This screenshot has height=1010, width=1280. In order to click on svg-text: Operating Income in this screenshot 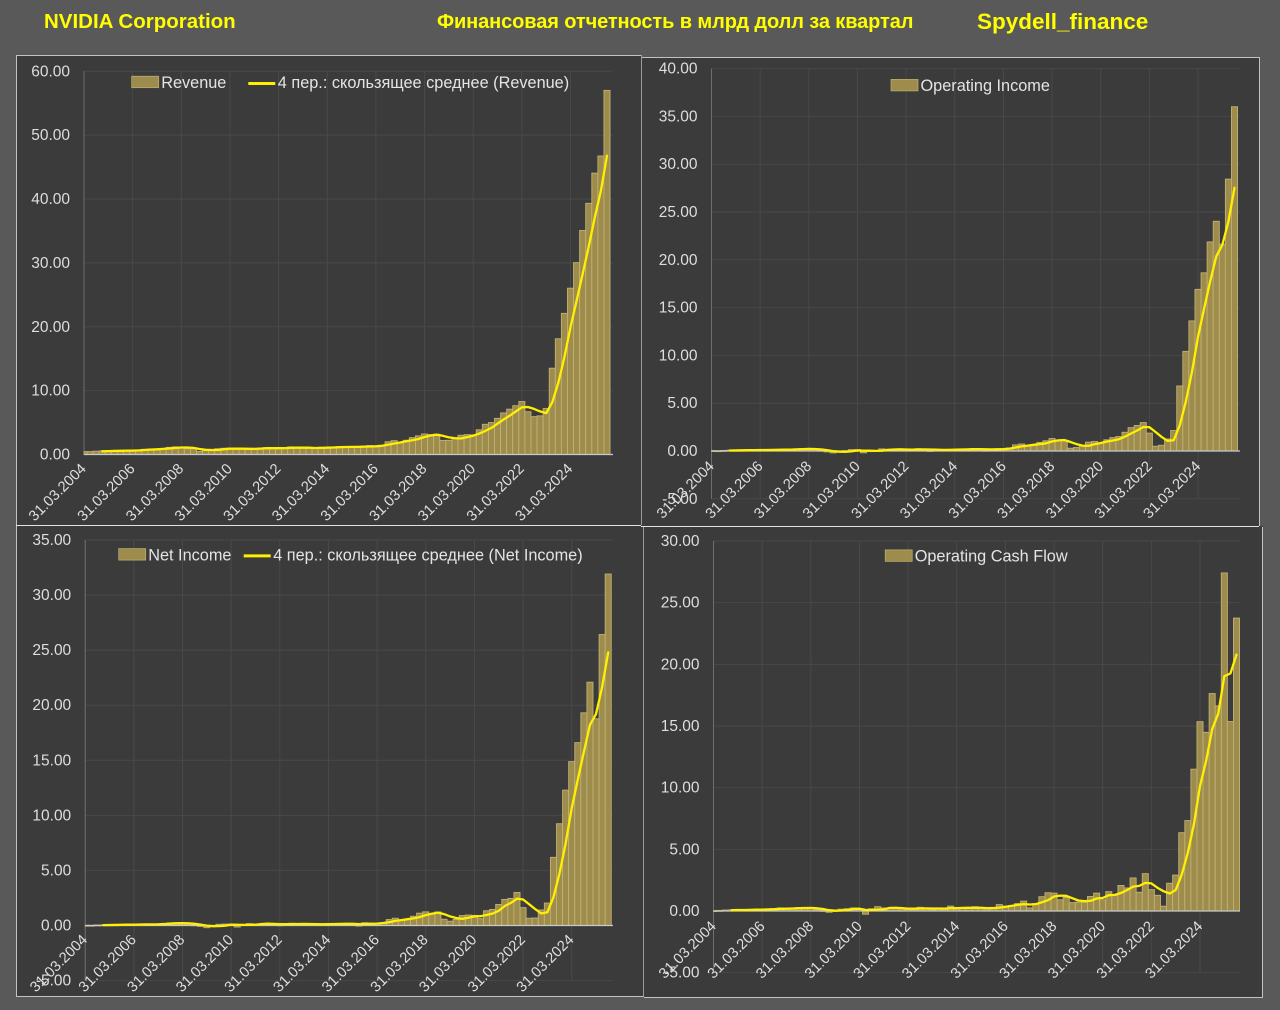, I will do `click(985, 86)`.